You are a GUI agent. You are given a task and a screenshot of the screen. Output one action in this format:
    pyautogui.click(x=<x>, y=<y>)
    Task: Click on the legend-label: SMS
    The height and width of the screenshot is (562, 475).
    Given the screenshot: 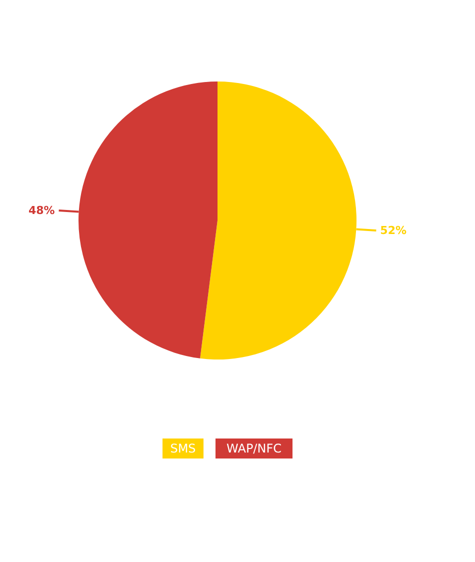 What is the action you would take?
    pyautogui.click(x=183, y=449)
    